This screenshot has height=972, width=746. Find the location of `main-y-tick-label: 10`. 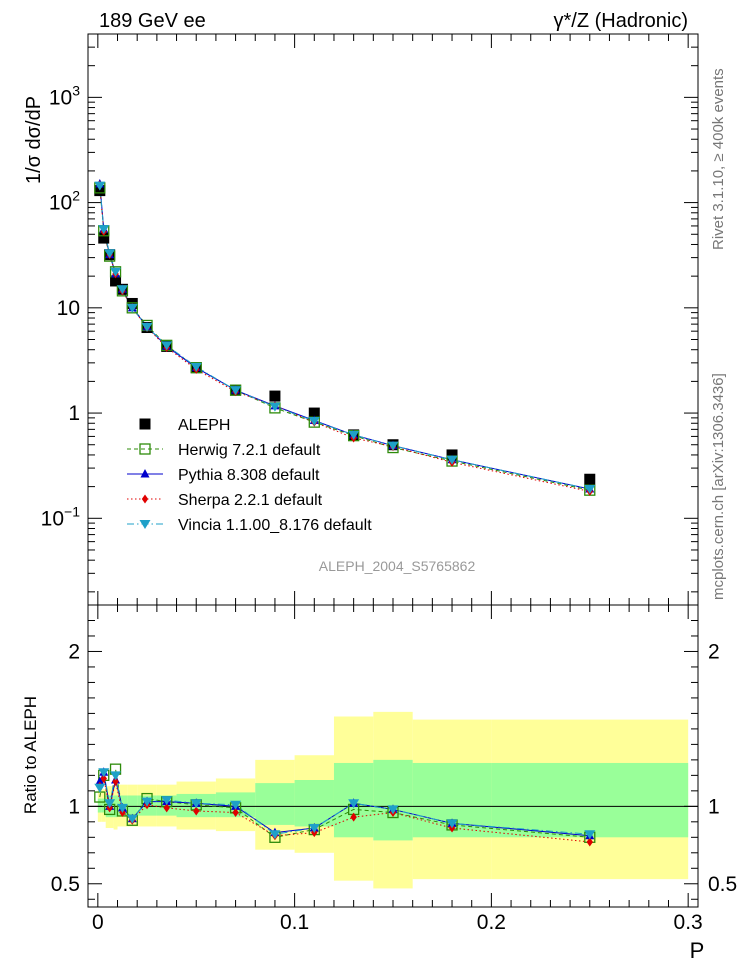

main-y-tick-label: 10 is located at coordinates (68, 308).